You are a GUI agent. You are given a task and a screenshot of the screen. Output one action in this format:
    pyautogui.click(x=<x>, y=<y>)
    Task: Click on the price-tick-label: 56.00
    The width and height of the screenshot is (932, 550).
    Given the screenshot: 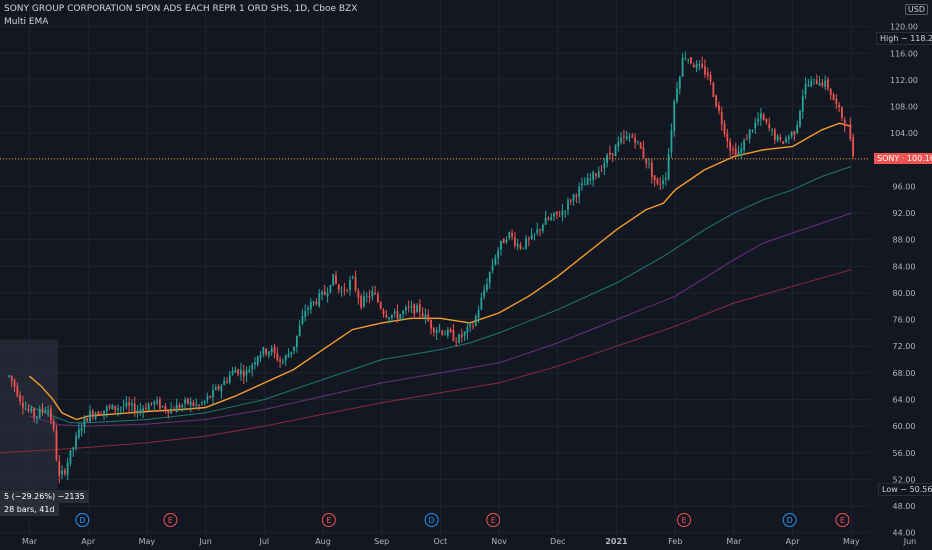 What is the action you would take?
    pyautogui.click(x=904, y=453)
    